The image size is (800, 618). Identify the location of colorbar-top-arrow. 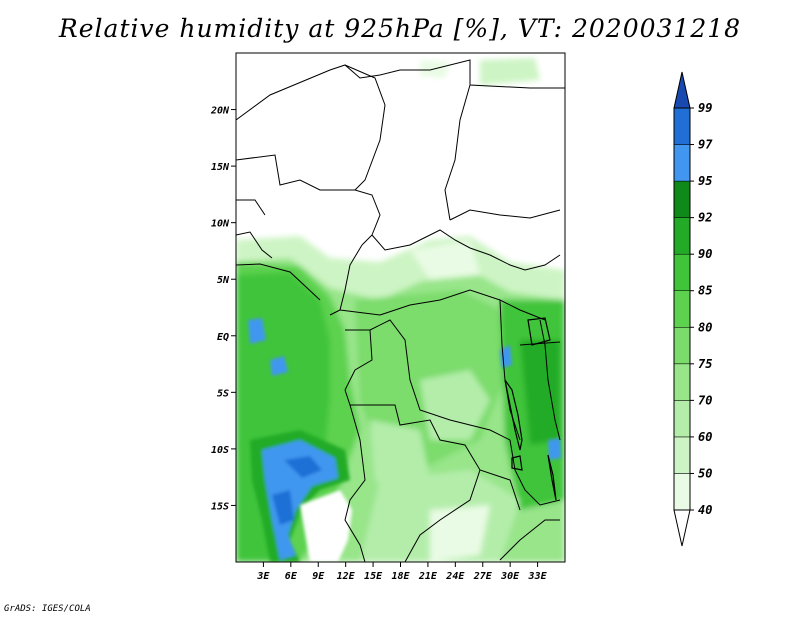
(682, 90).